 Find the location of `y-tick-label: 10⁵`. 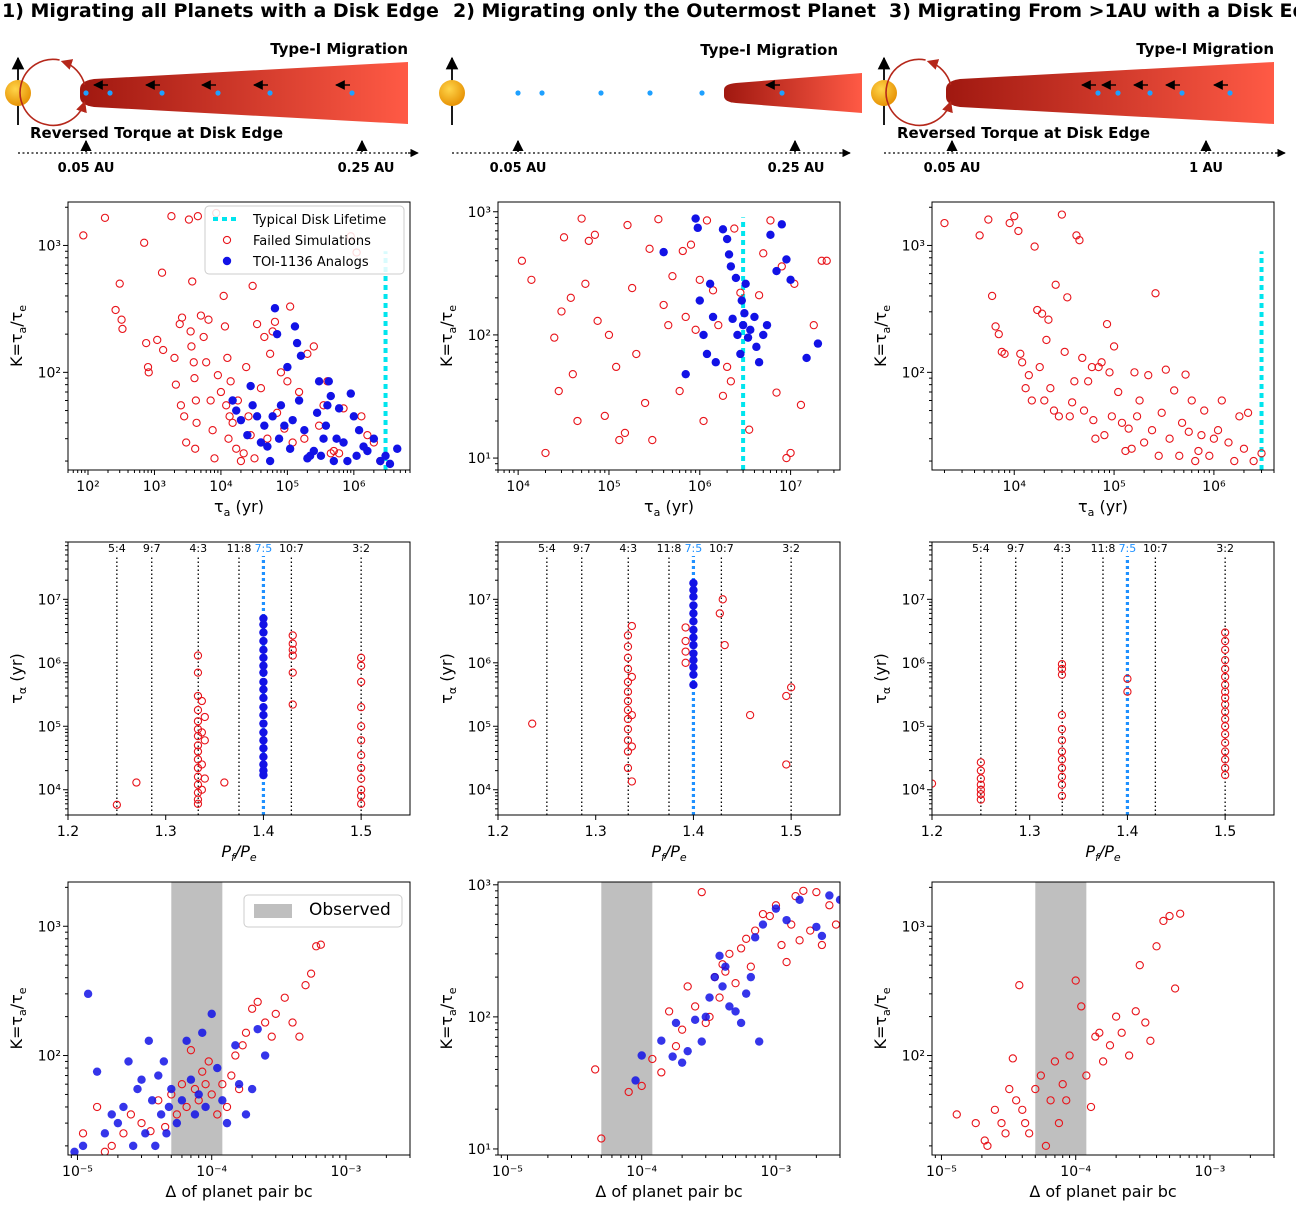

y-tick-label: 10⁵ is located at coordinates (913, 727).